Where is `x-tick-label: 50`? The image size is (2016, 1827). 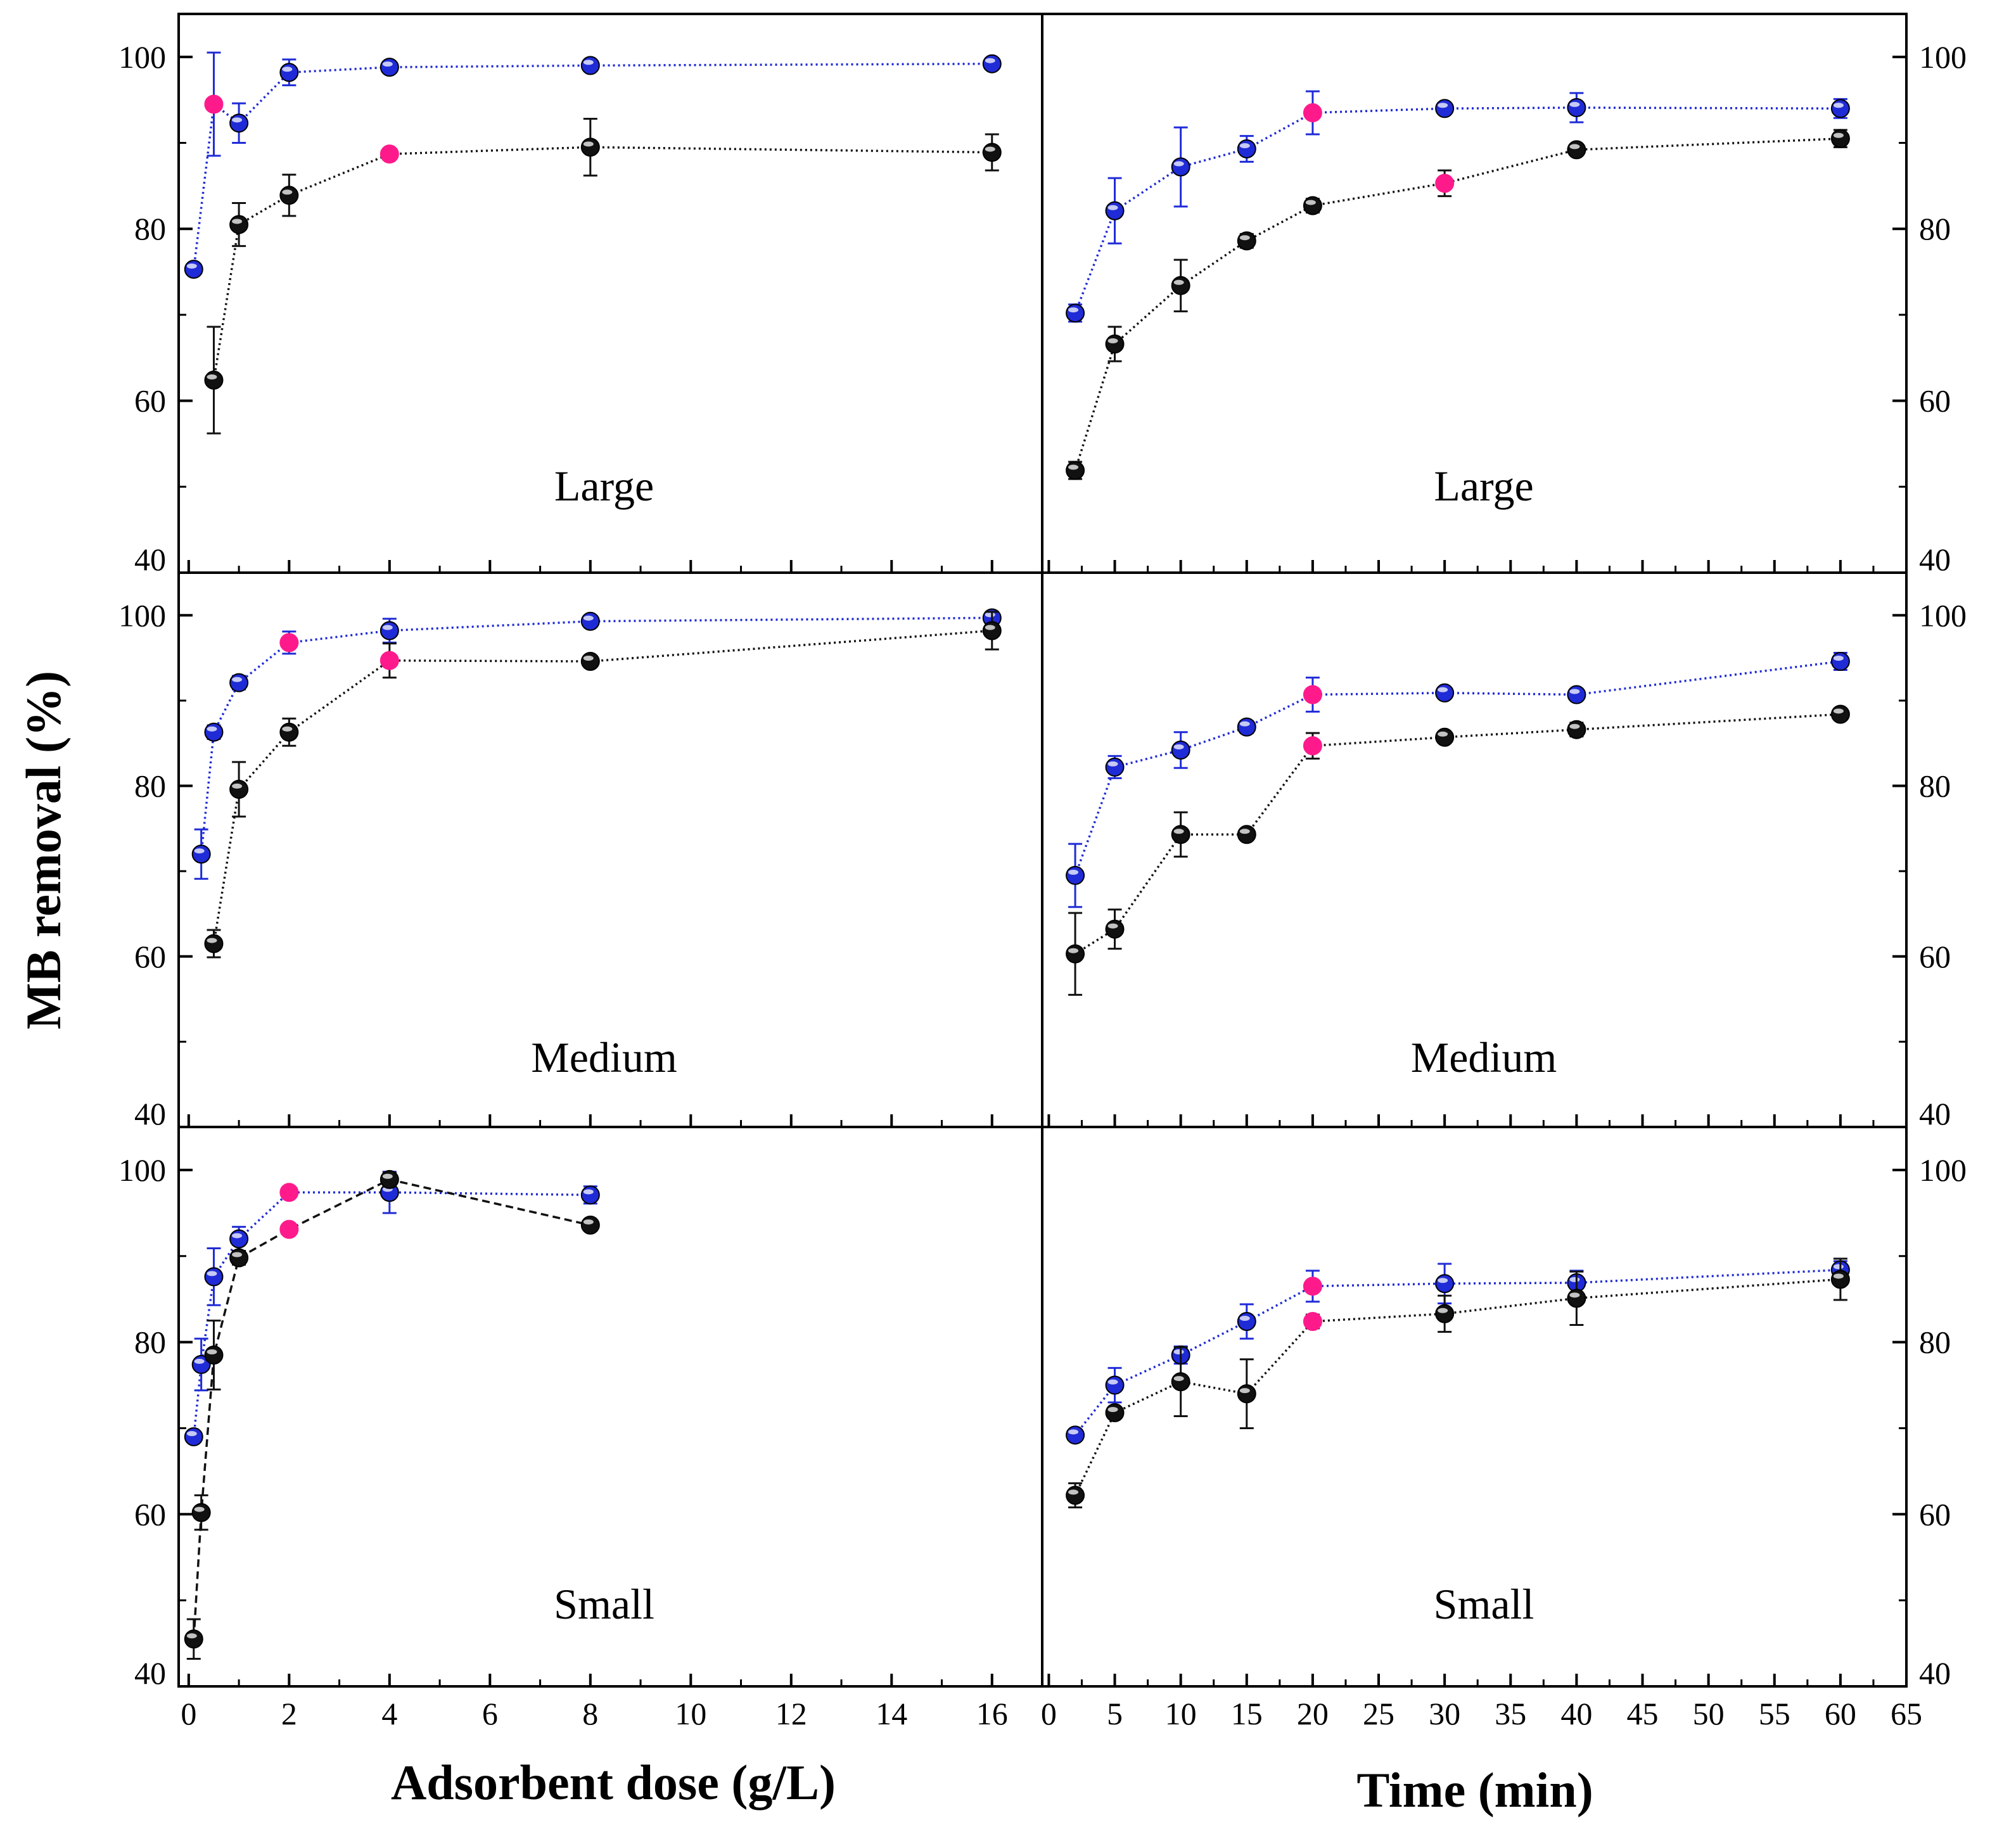
x-tick-label: 50 is located at coordinates (1709, 1714).